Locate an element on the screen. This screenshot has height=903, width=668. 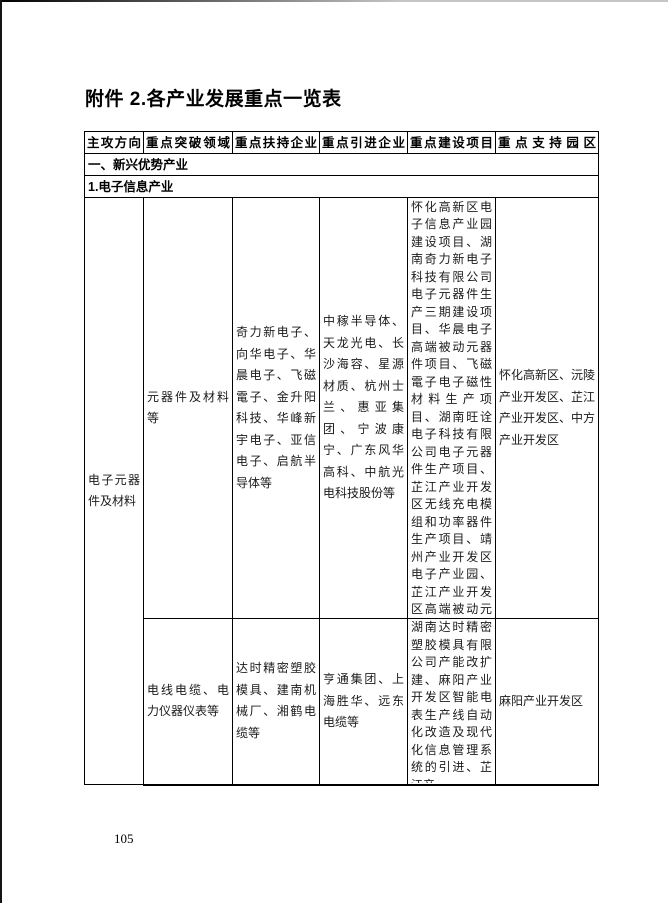
page-left-edge is located at coordinates (1, 451).